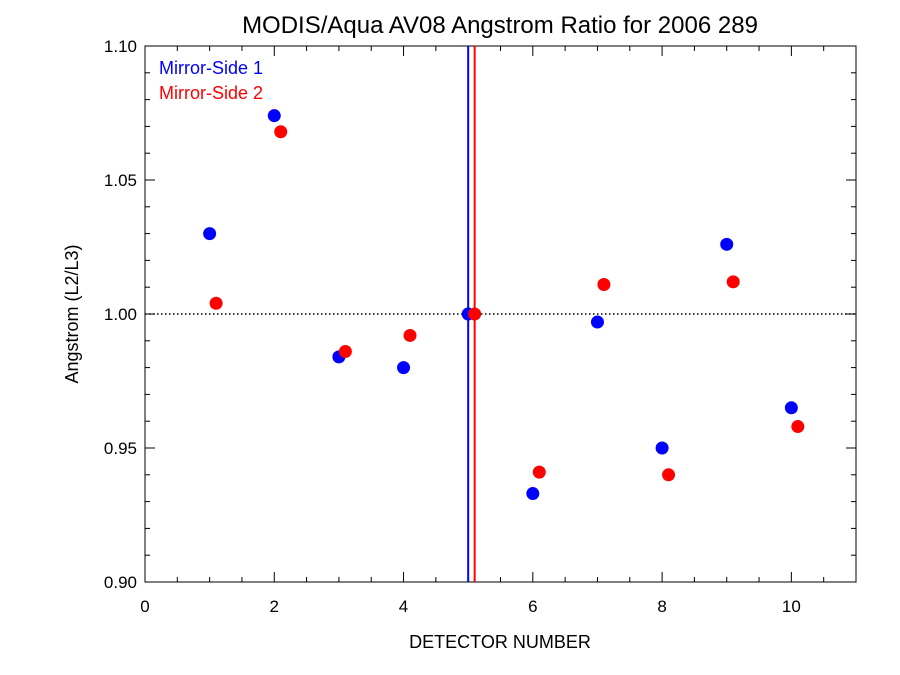 The image size is (900, 675). I want to click on x-tick-label: 0, so click(144, 606).